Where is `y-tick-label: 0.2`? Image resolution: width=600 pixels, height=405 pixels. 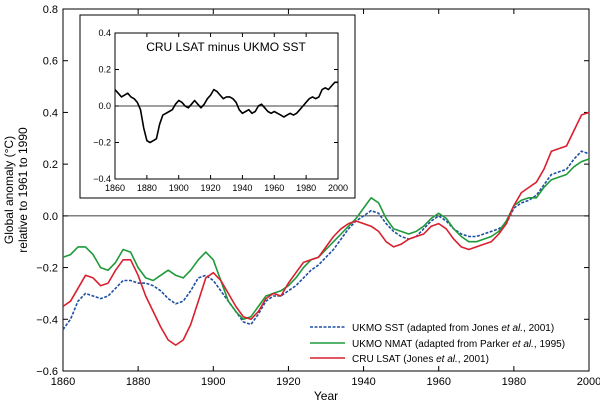
y-tick-label: 0.2 is located at coordinates (50, 165).